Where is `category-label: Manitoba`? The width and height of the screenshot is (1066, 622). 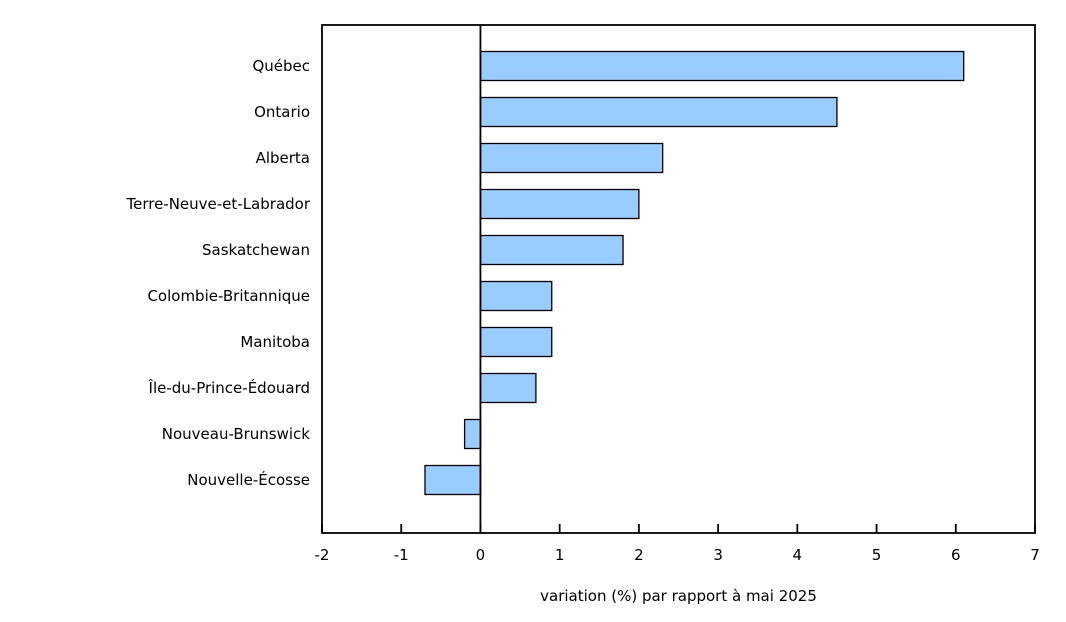
category-label: Manitoba is located at coordinates (275, 342).